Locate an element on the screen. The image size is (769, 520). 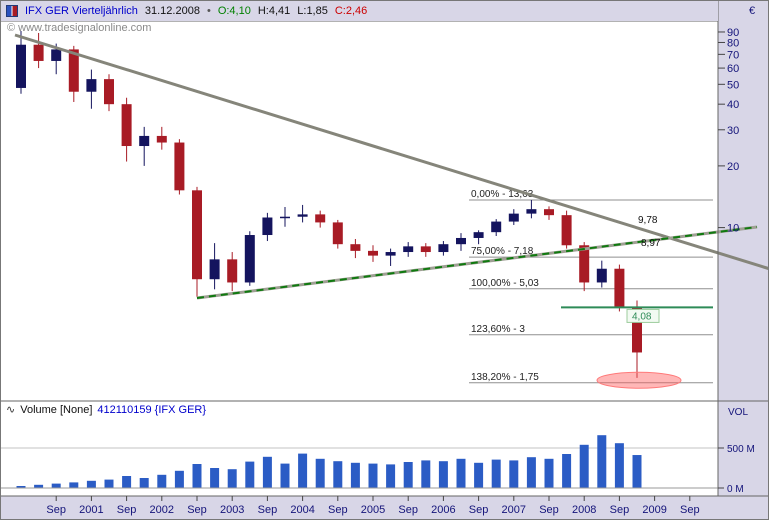
price-tick-label: 70 is located at coordinates (733, 55).